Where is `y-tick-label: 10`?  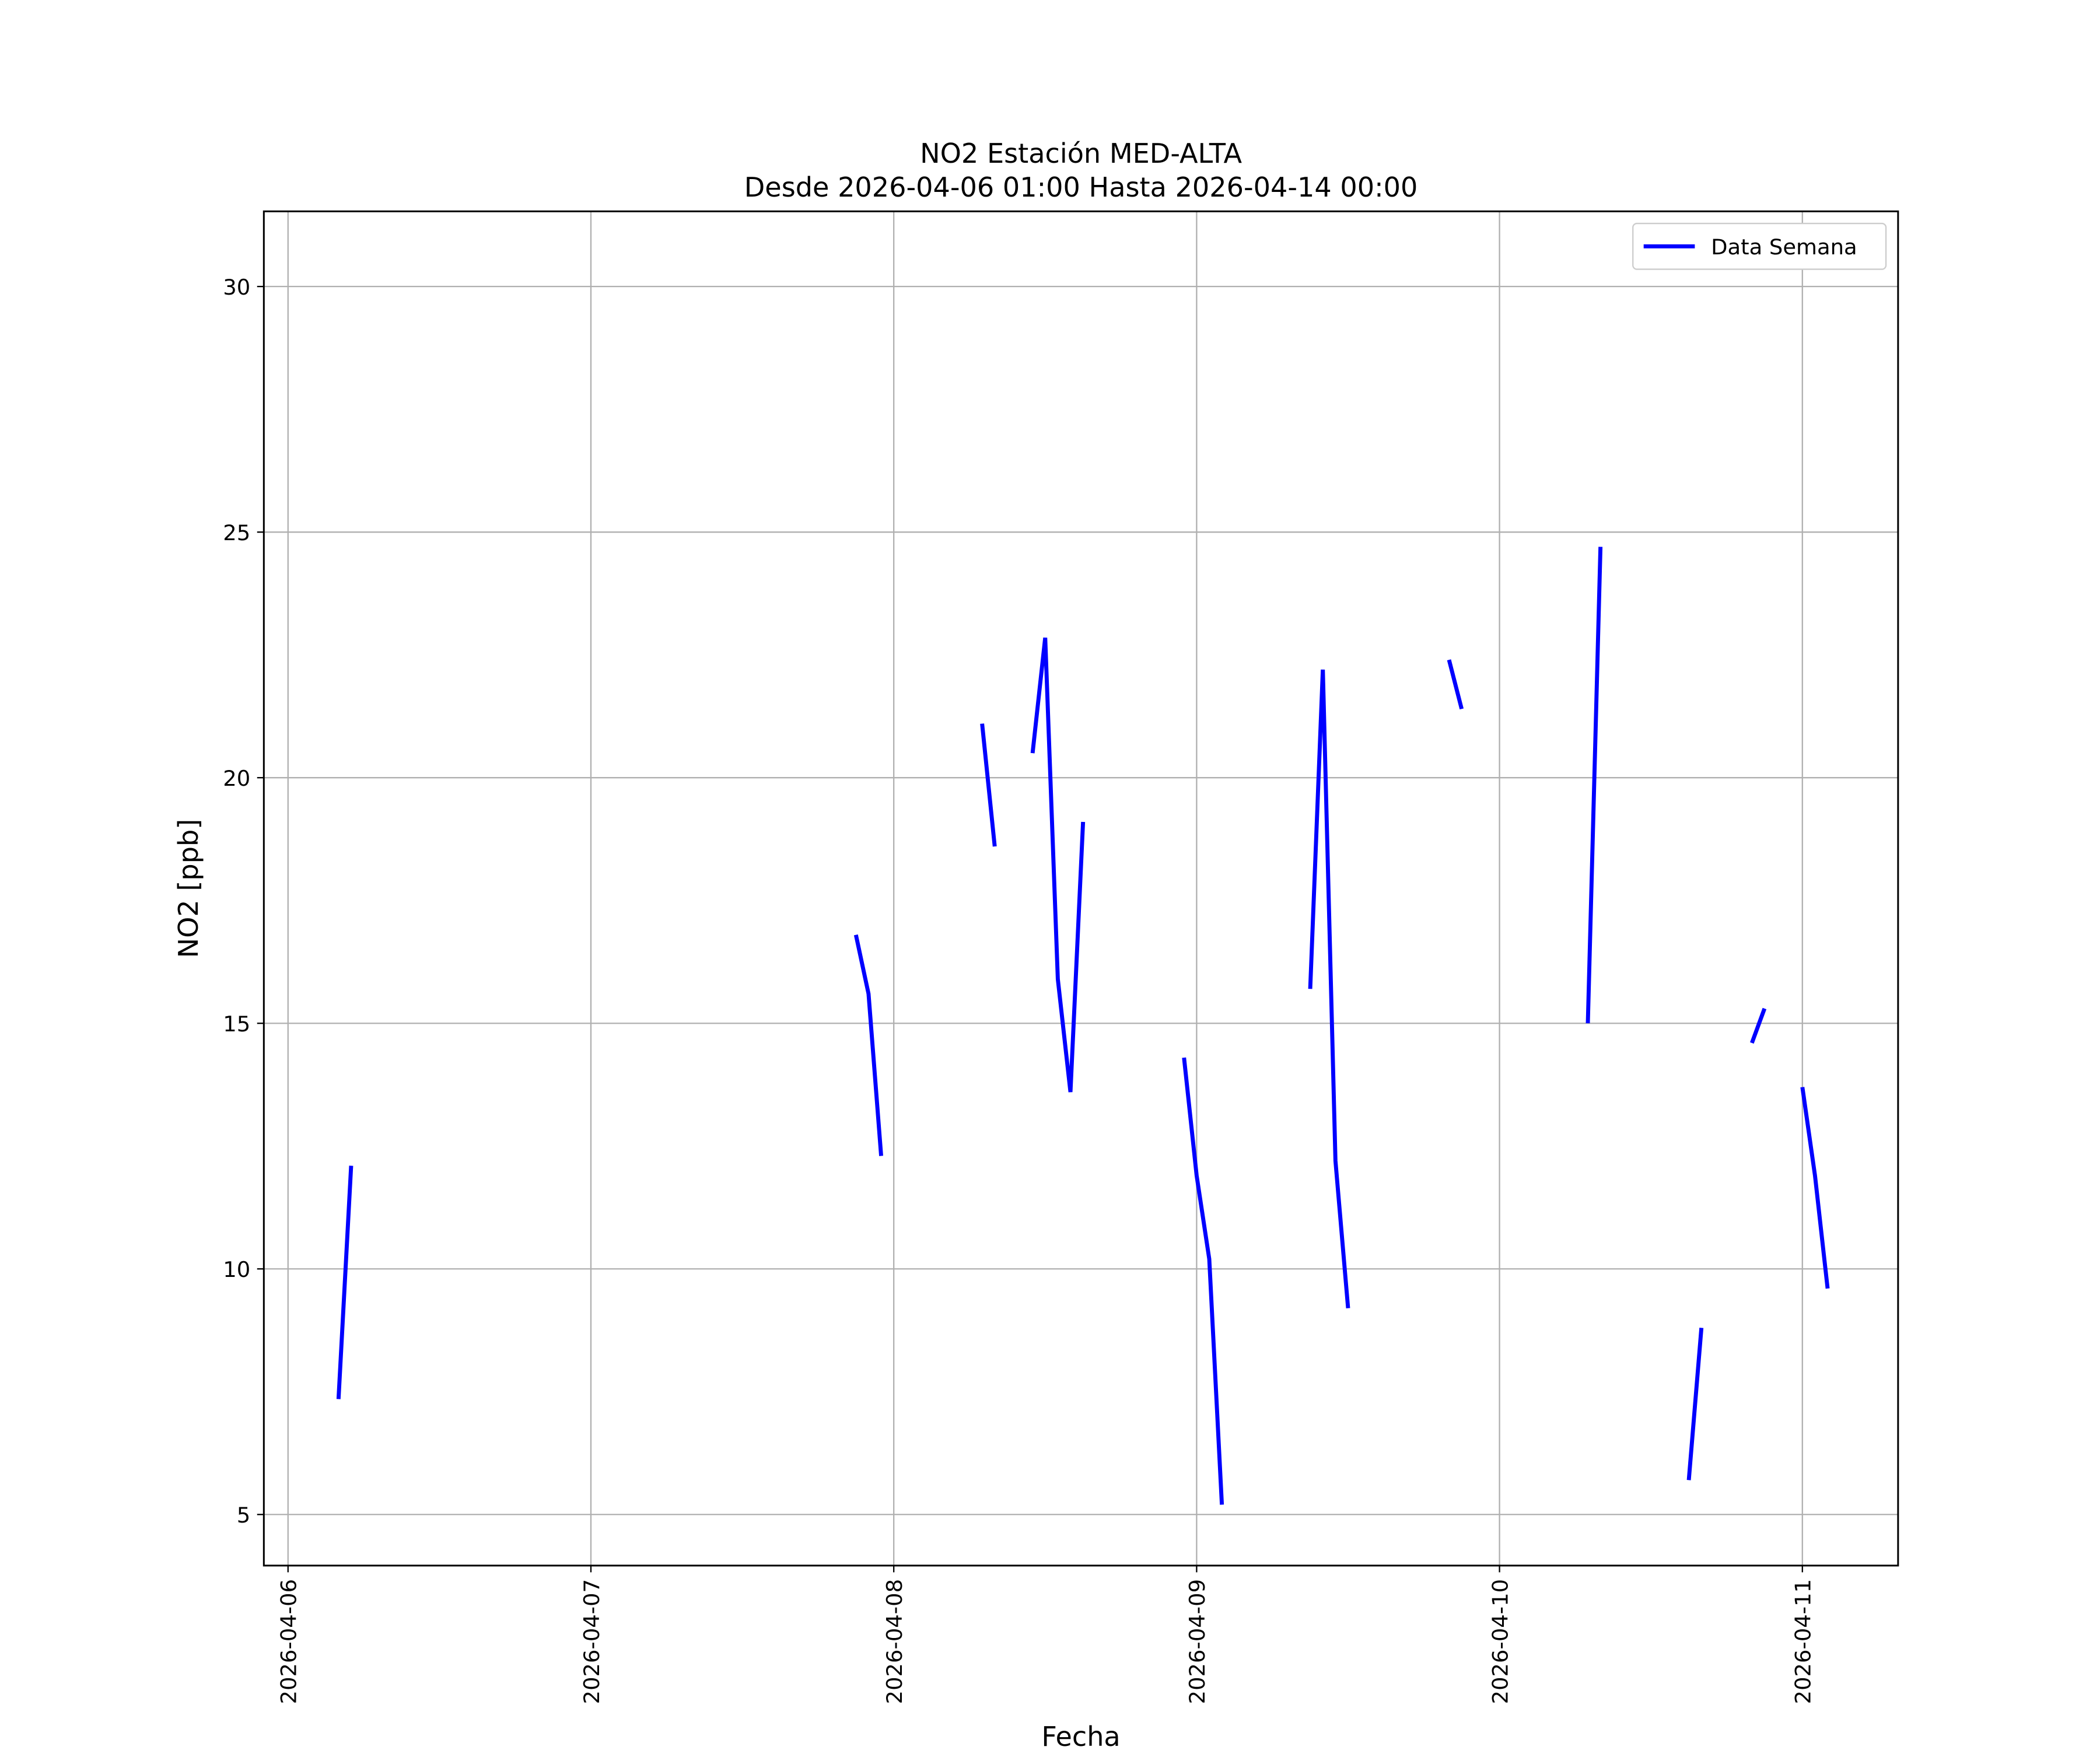 y-tick-label: 10 is located at coordinates (236, 1269).